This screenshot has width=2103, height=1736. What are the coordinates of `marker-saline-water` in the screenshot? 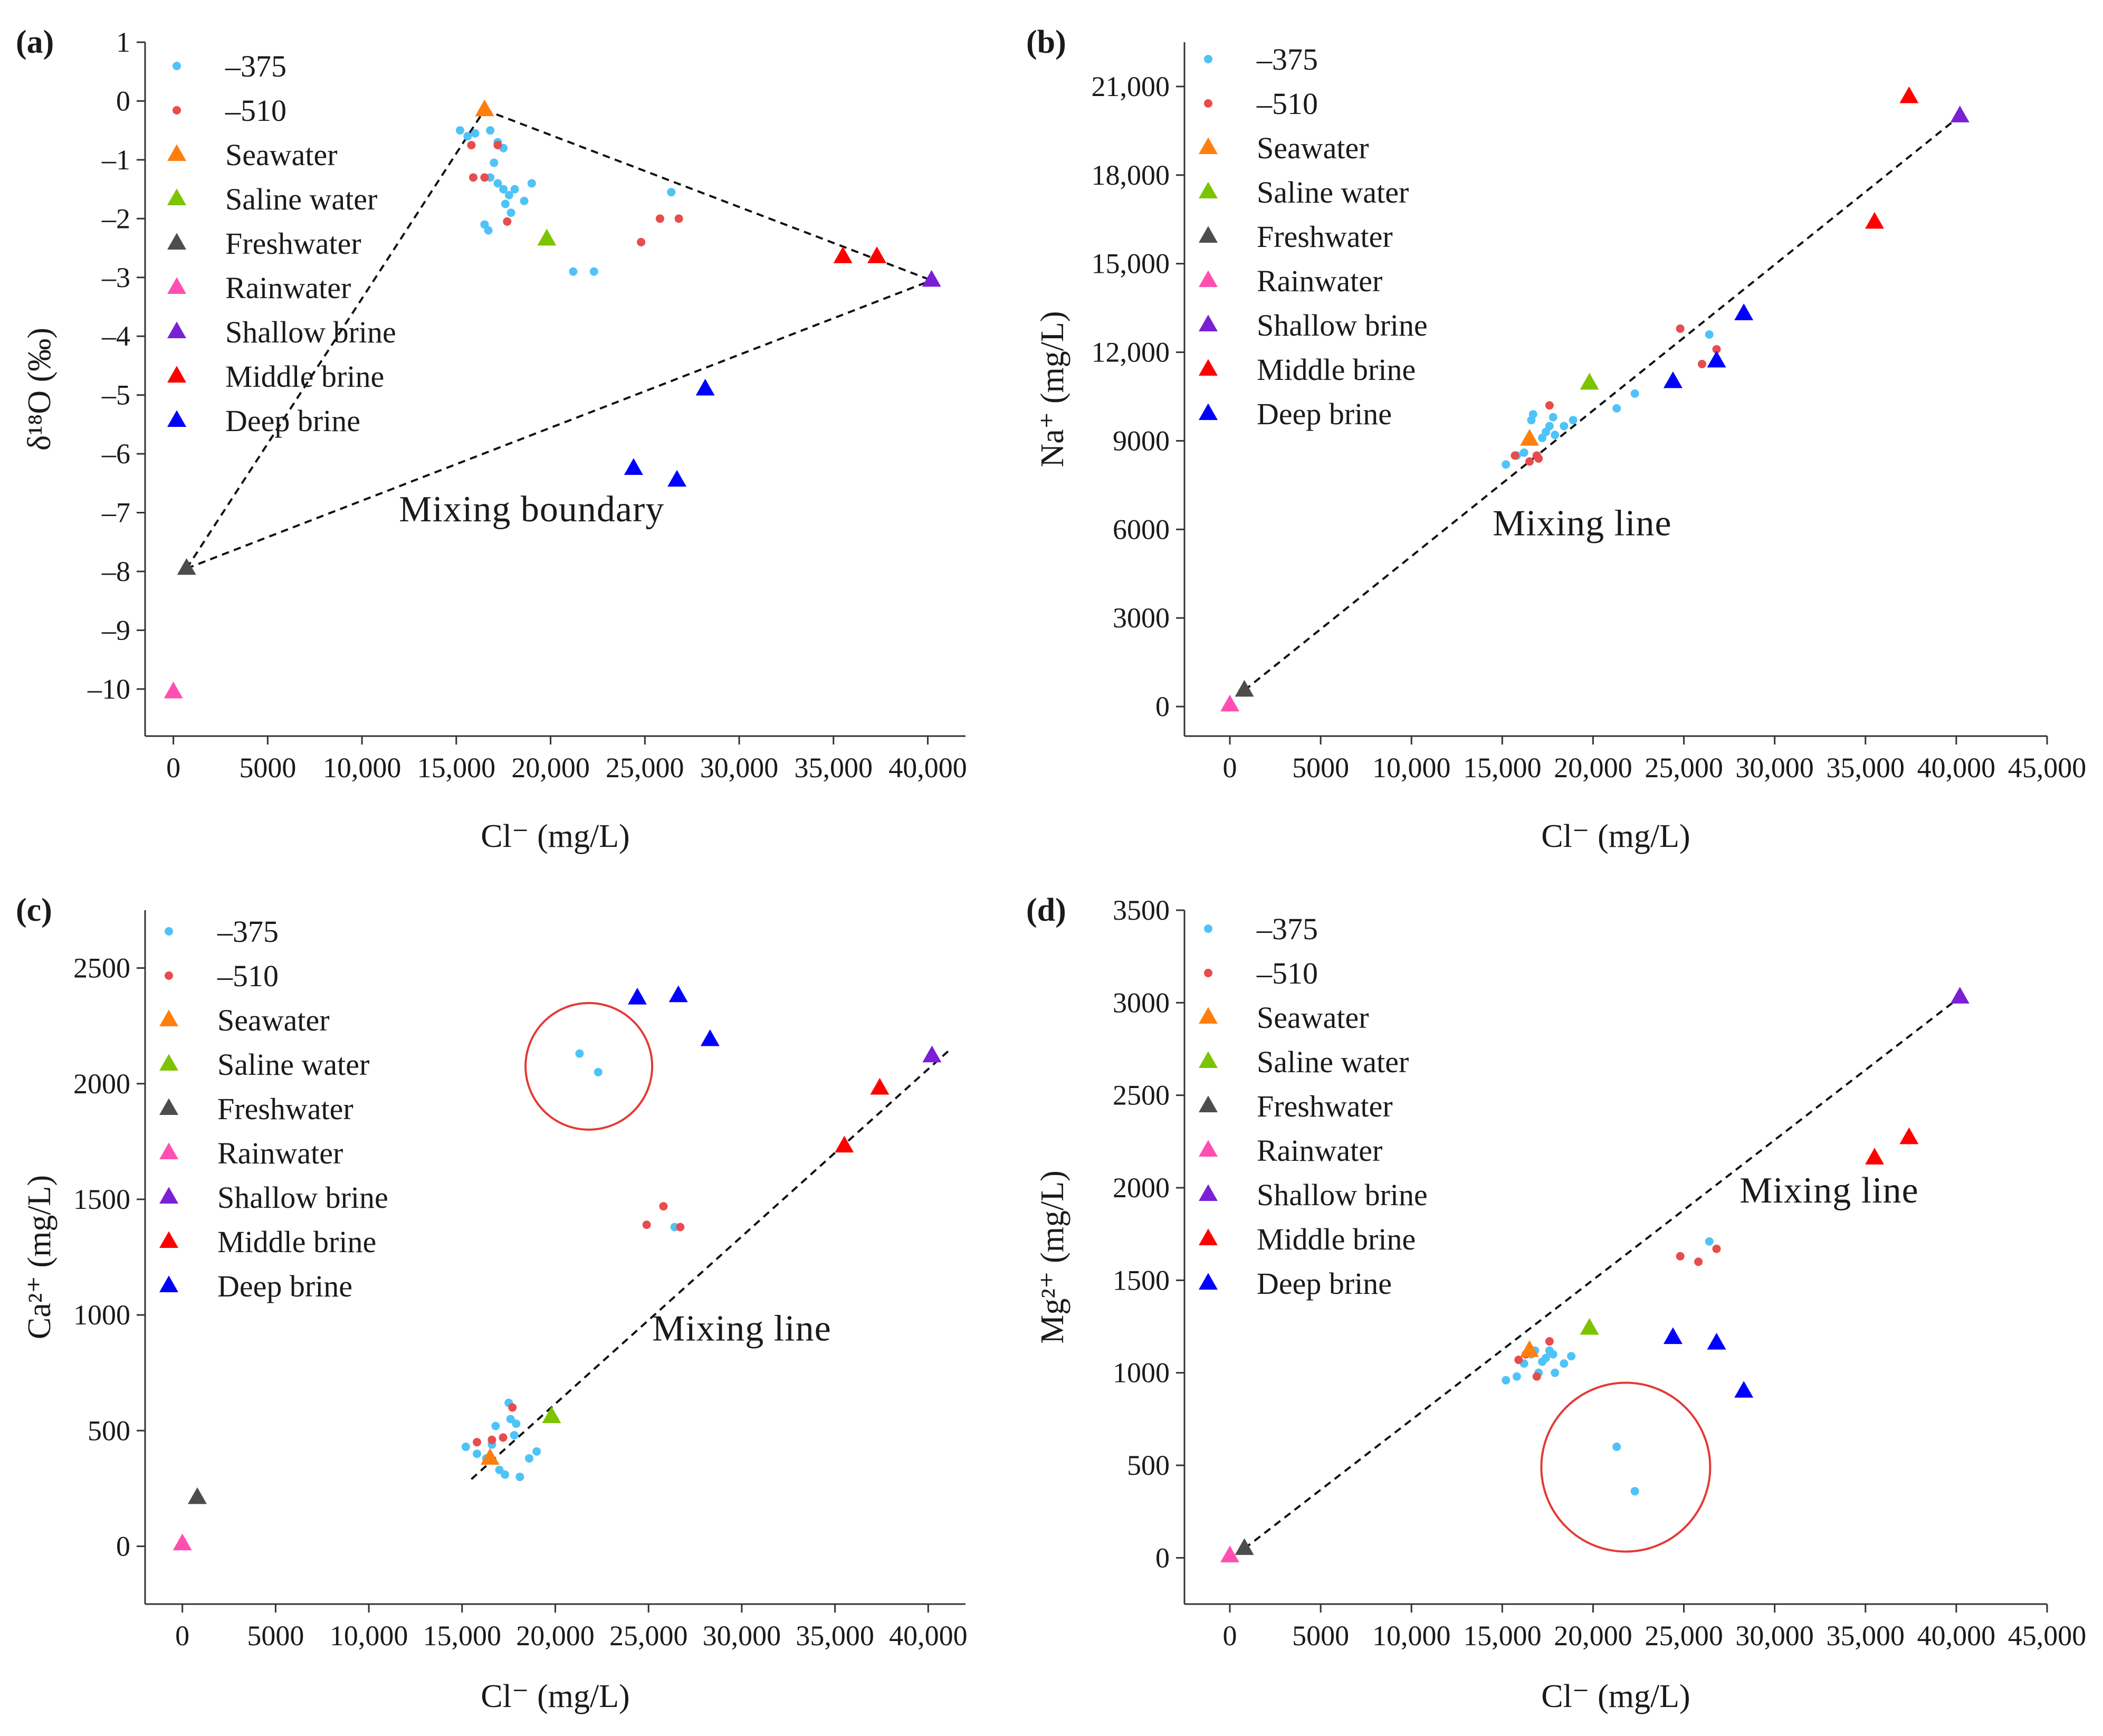 It's located at (551, 1414).